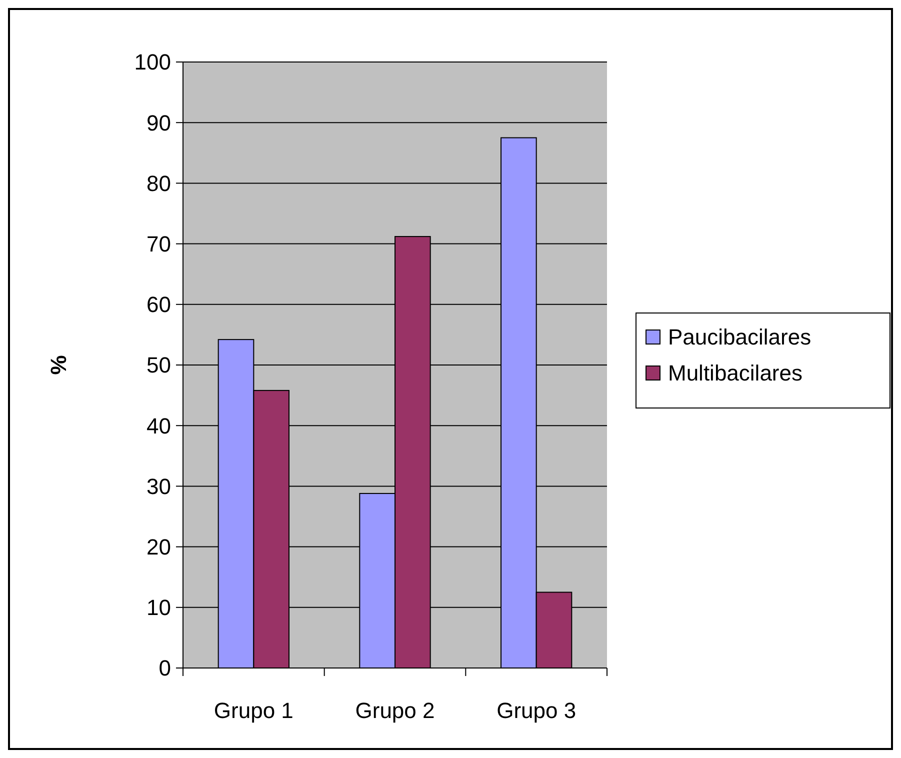  What do you see at coordinates (158, 183) in the screenshot?
I see `y-tick-label: 80` at bounding box center [158, 183].